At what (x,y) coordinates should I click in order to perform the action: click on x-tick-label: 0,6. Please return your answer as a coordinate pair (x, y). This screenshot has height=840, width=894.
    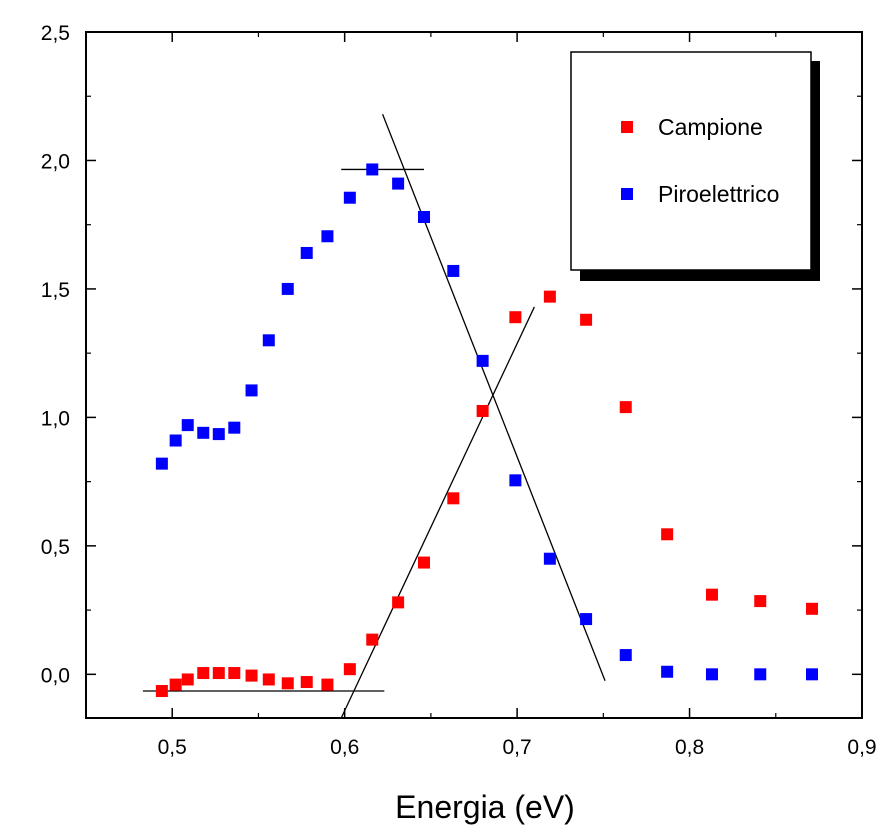
    Looking at the image, I should click on (344, 747).